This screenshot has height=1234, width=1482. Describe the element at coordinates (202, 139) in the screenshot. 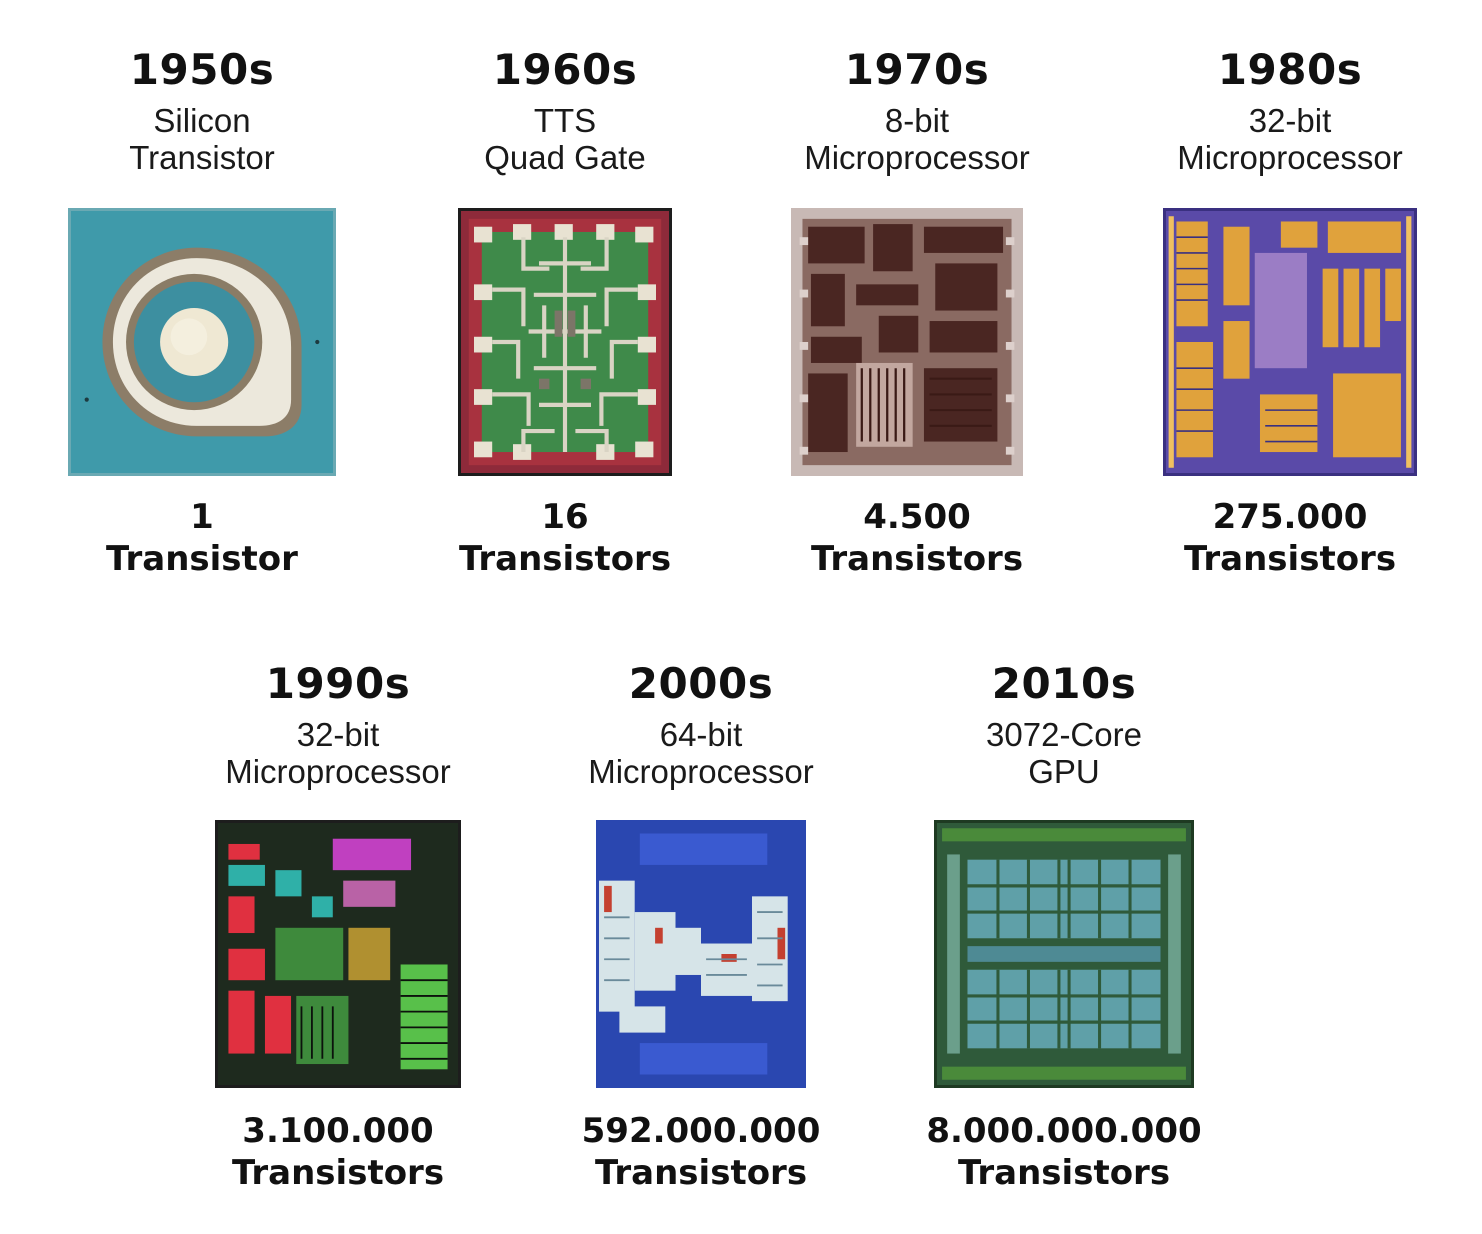

I see `chip-description: Silicon Transistor` at that location.